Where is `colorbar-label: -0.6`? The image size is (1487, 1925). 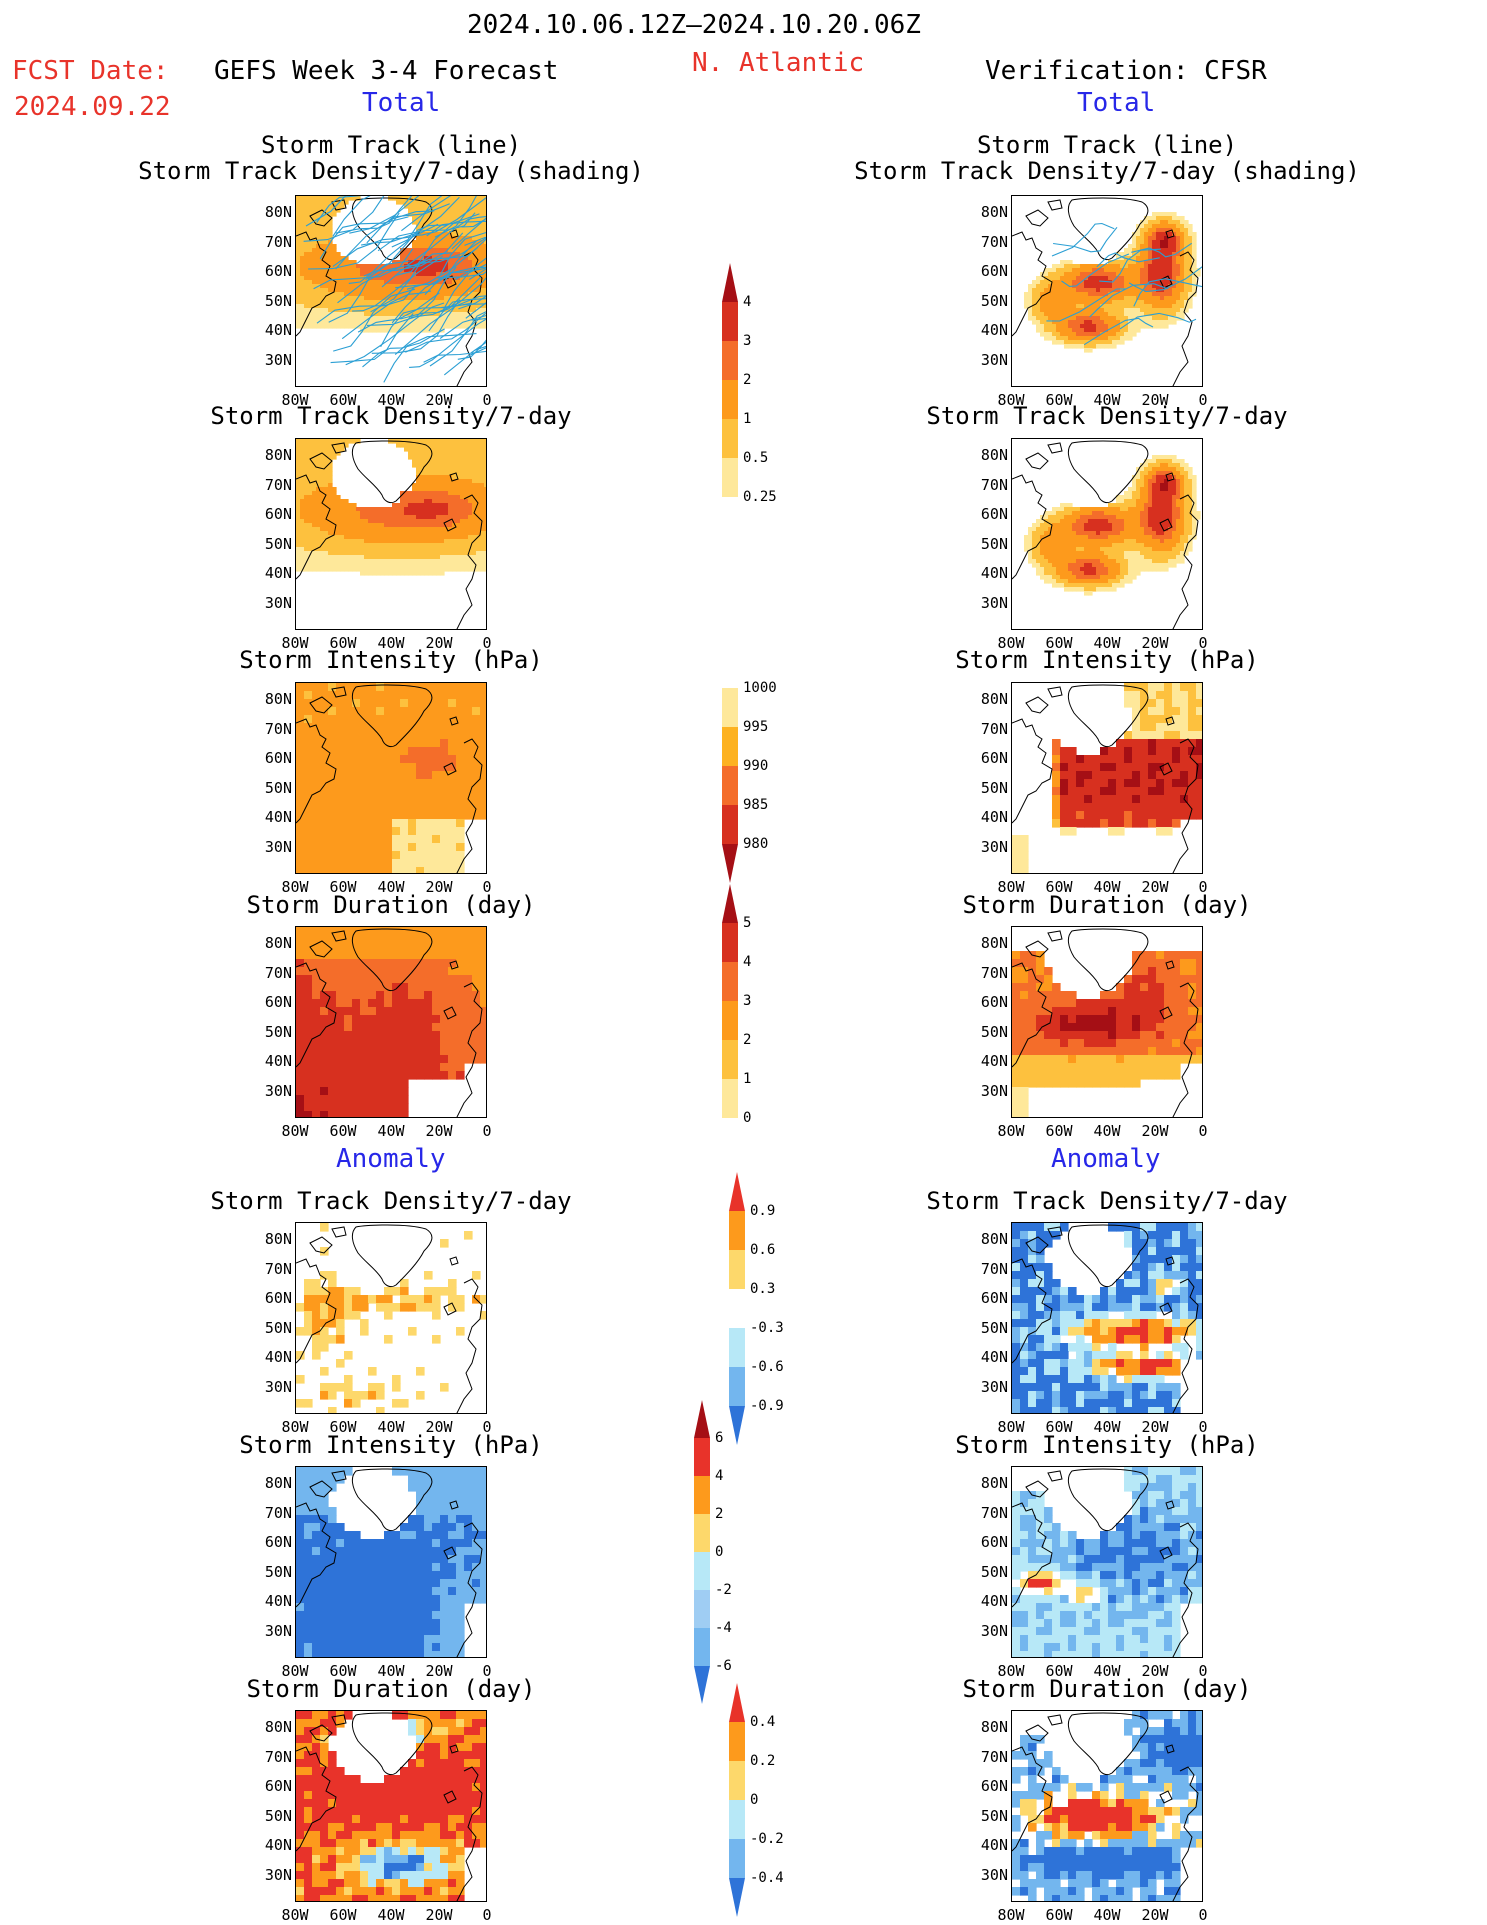
colorbar-label: -0.6 is located at coordinates (767, 1367).